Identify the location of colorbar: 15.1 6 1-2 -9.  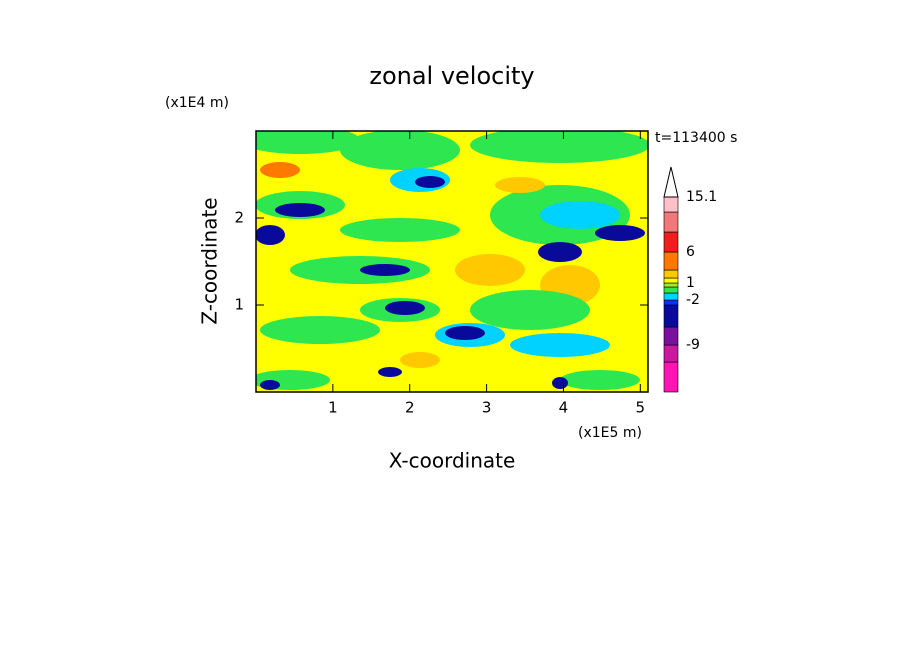
(690, 279).